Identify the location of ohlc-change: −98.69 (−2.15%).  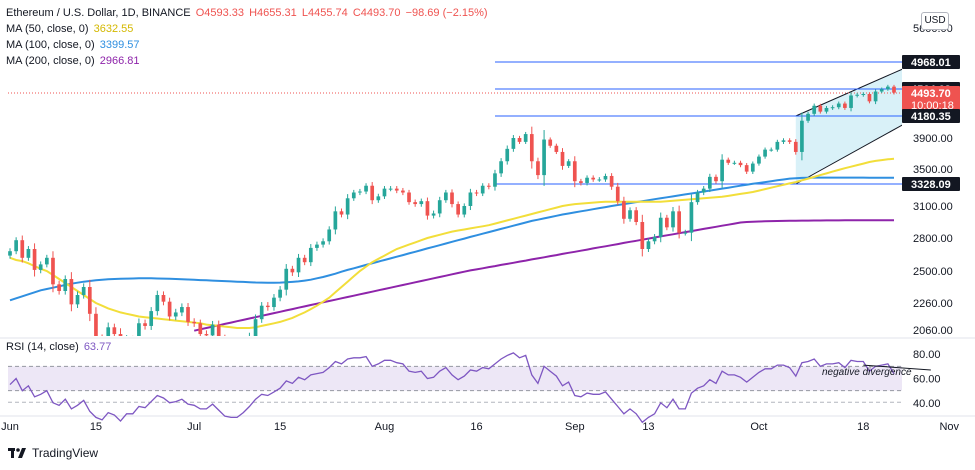
(446, 13).